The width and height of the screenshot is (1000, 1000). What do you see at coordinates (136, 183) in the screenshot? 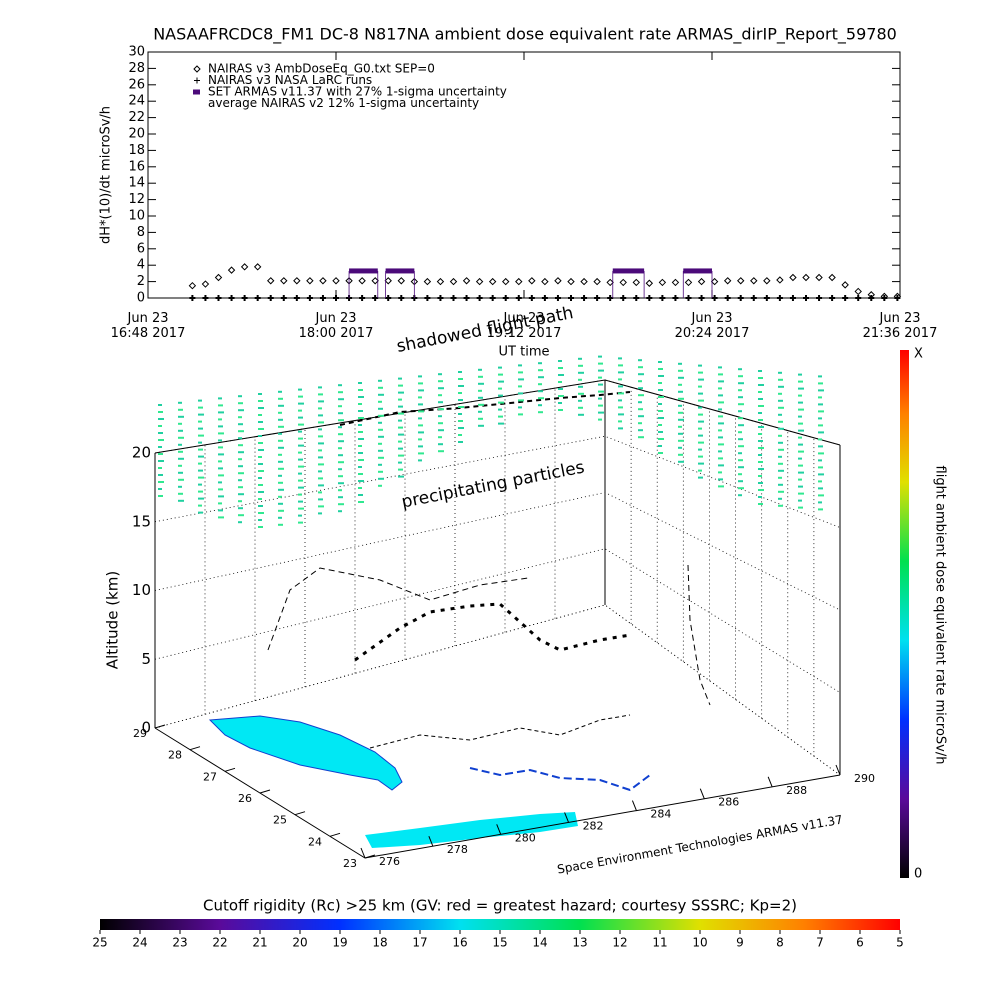
I see `y-tick-label: 14` at bounding box center [136, 183].